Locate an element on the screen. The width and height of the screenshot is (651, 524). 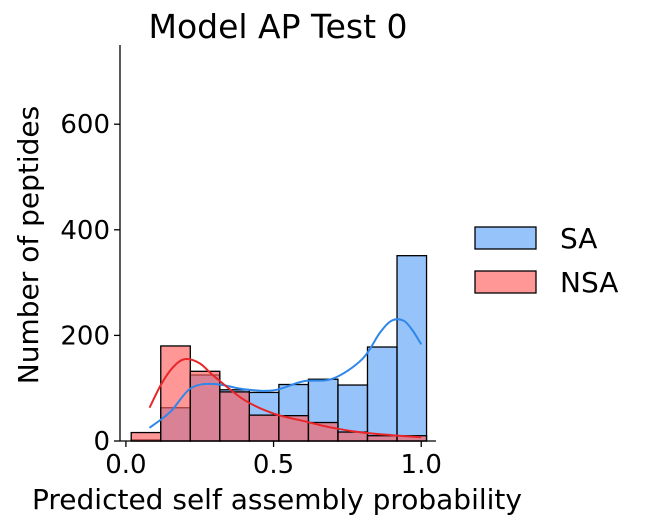
x-axis-label: Predicted self assembly probability is located at coordinates (277, 499).